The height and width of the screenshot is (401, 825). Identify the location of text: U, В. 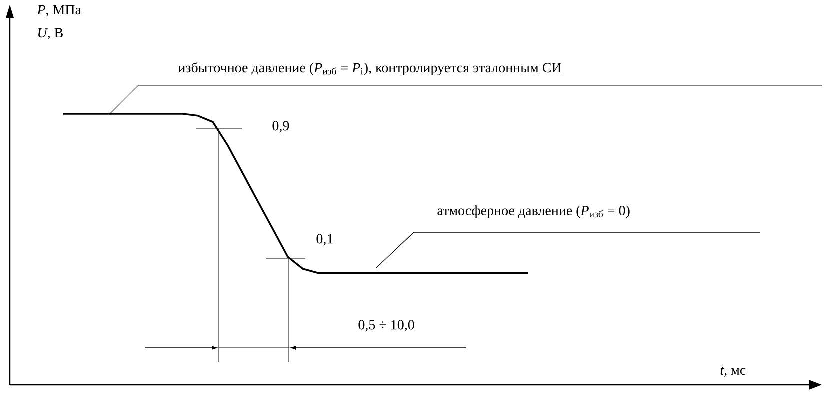
(50, 34).